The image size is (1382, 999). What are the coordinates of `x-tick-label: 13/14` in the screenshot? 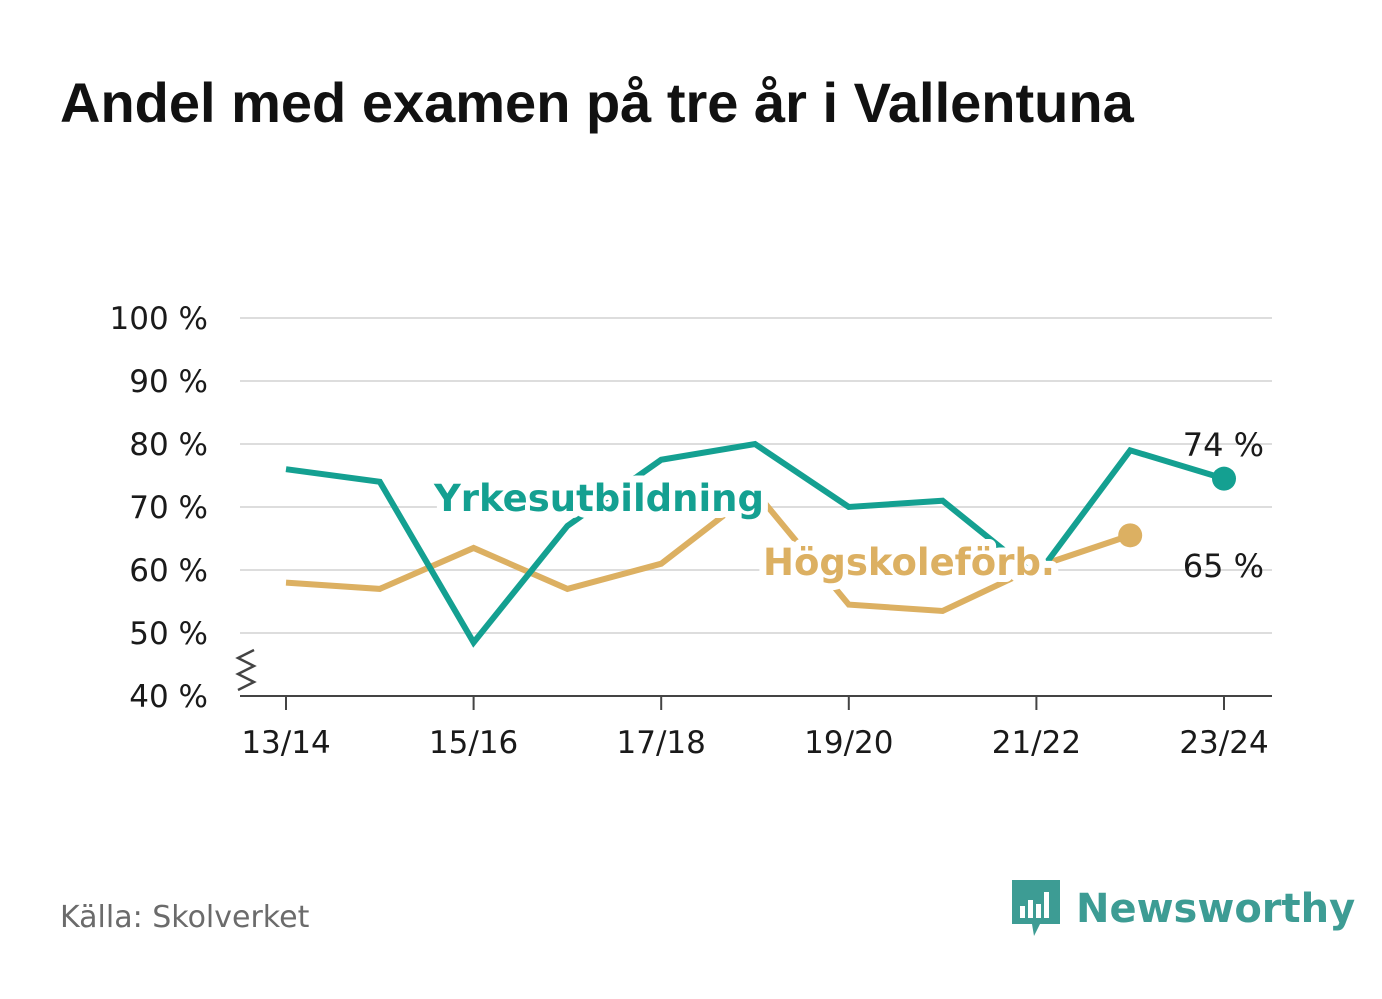 It's located at (285, 743).